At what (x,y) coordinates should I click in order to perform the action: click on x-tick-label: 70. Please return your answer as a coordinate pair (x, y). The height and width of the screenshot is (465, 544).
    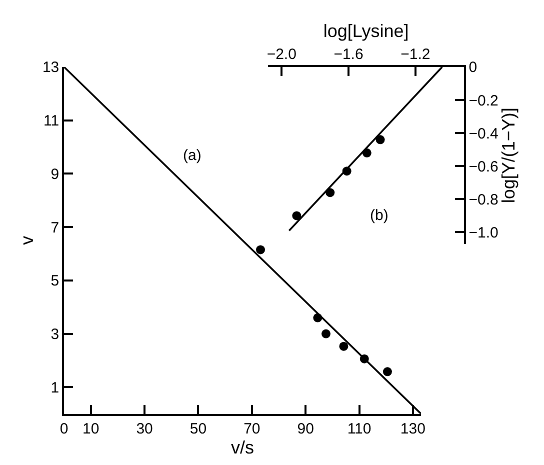
    Looking at the image, I should click on (252, 429).